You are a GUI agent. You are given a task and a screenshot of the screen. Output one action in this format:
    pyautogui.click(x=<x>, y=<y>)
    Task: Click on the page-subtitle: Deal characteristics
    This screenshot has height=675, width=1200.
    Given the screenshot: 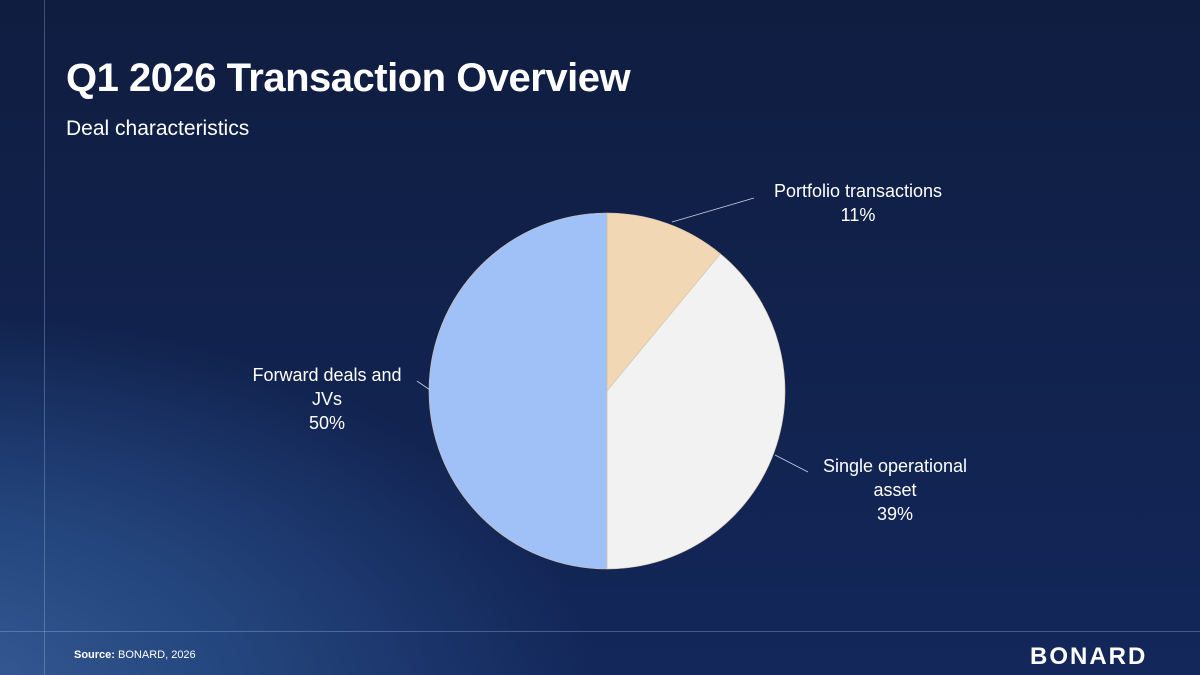 What is the action you would take?
    pyautogui.click(x=158, y=128)
    